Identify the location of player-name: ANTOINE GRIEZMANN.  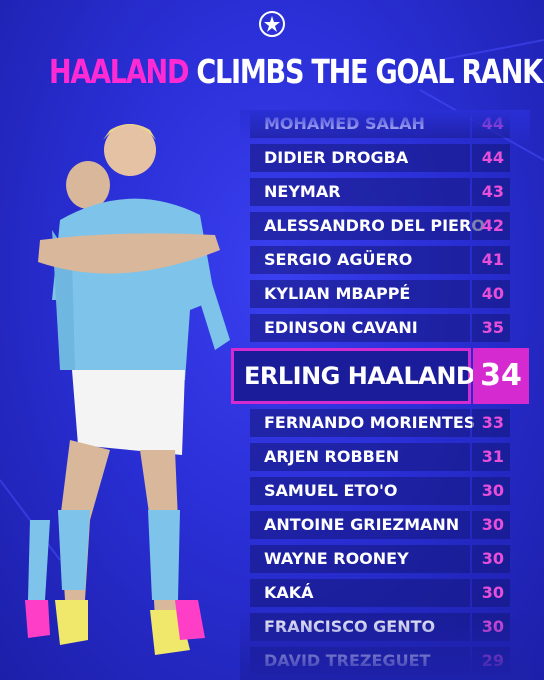
(360, 525).